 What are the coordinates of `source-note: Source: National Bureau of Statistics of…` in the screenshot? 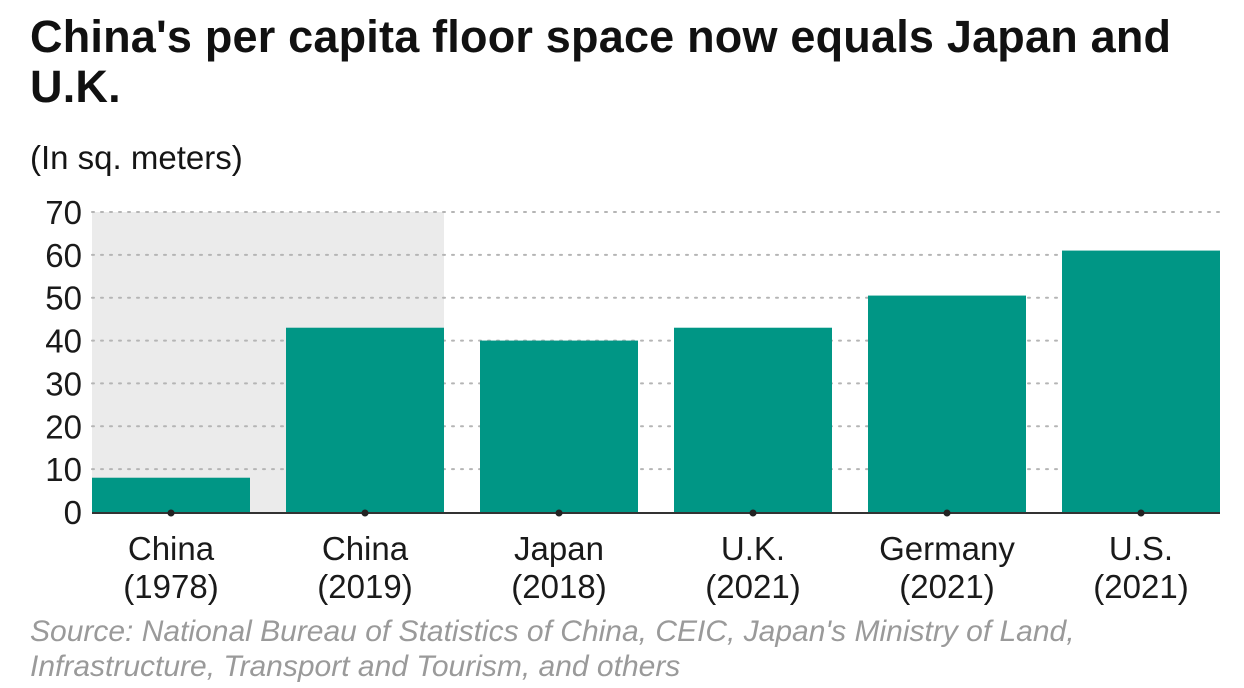 It's located at (552, 649).